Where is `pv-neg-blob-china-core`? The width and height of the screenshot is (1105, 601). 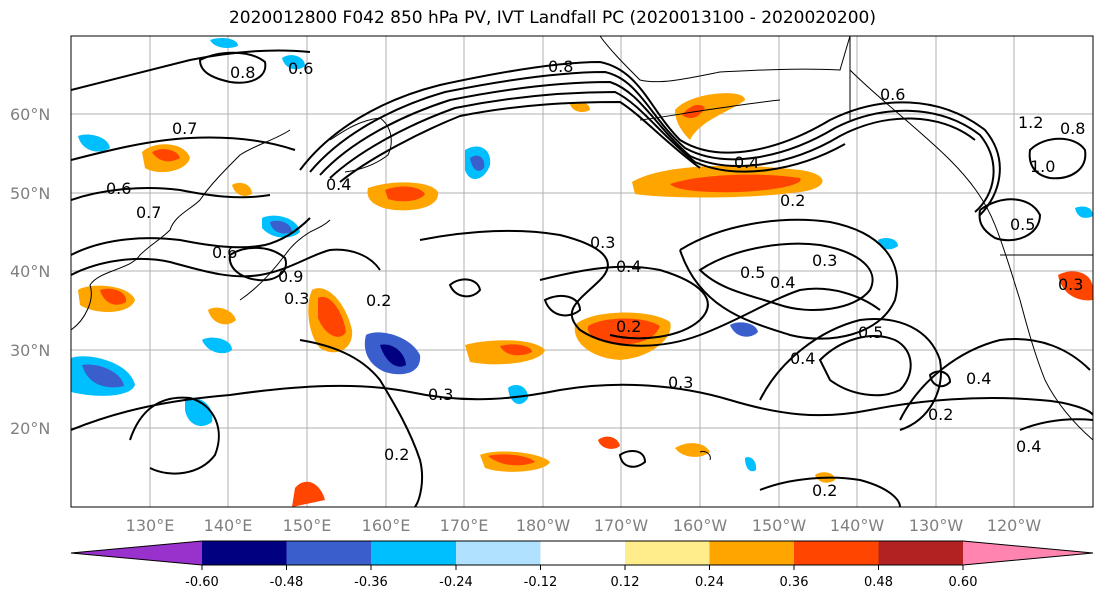 pv-neg-blob-china-core is located at coordinates (103, 376).